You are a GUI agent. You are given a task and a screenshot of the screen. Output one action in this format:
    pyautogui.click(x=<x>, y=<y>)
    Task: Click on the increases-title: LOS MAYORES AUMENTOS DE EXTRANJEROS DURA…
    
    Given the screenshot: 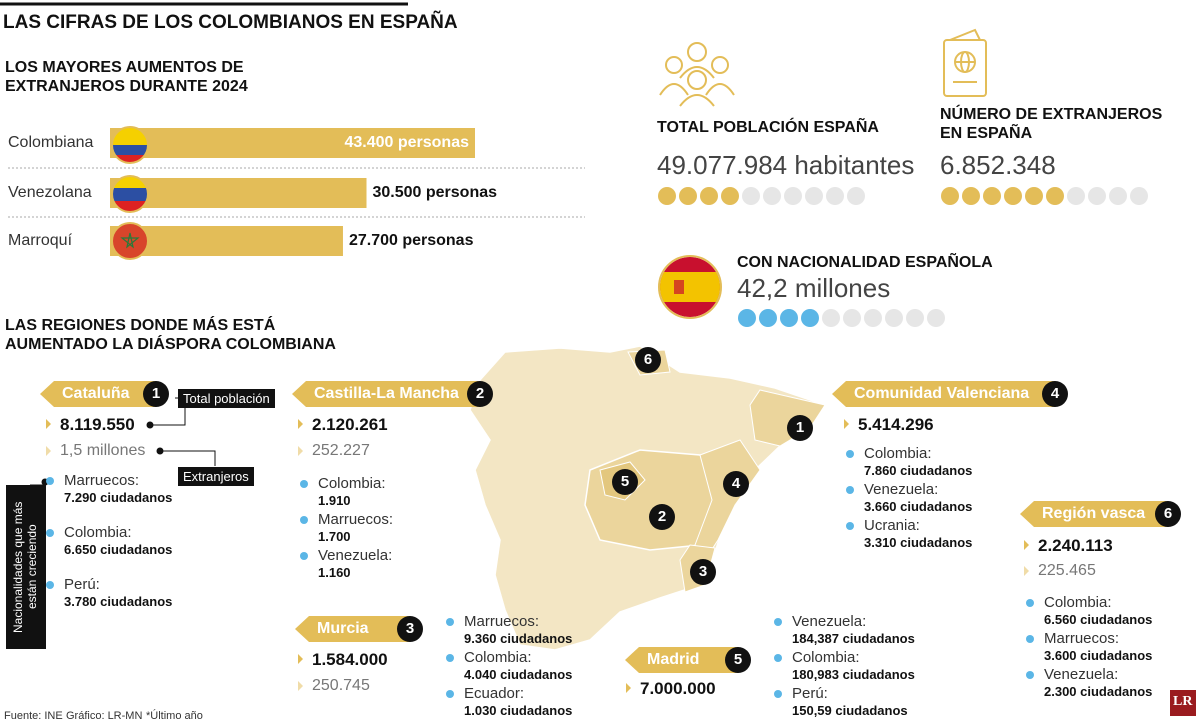 What is the action you would take?
    pyautogui.click(x=126, y=77)
    